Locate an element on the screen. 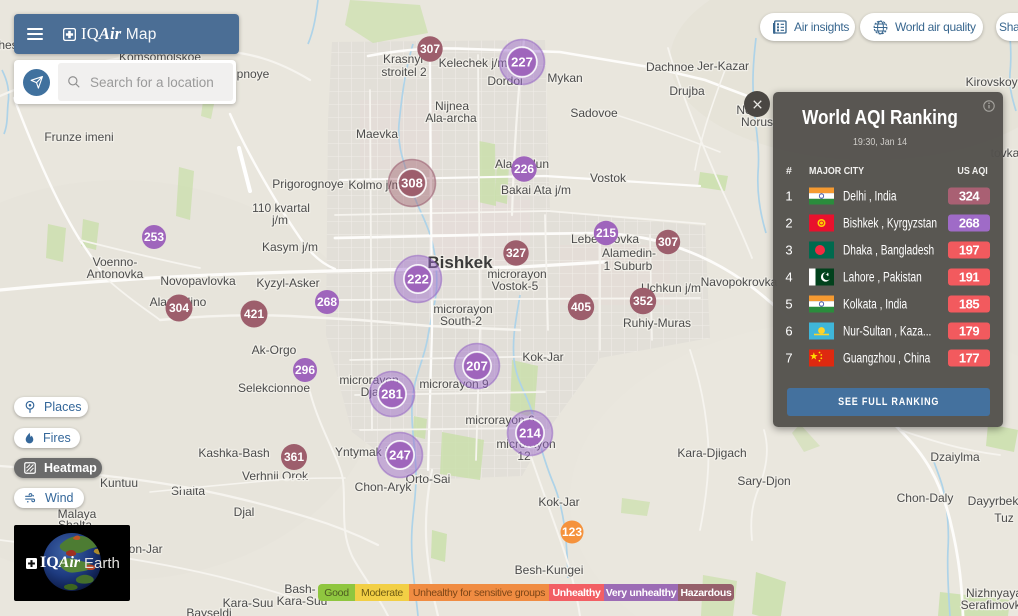 This screenshot has height=616, width=1018. svg-text: 227 is located at coordinates (522, 62).